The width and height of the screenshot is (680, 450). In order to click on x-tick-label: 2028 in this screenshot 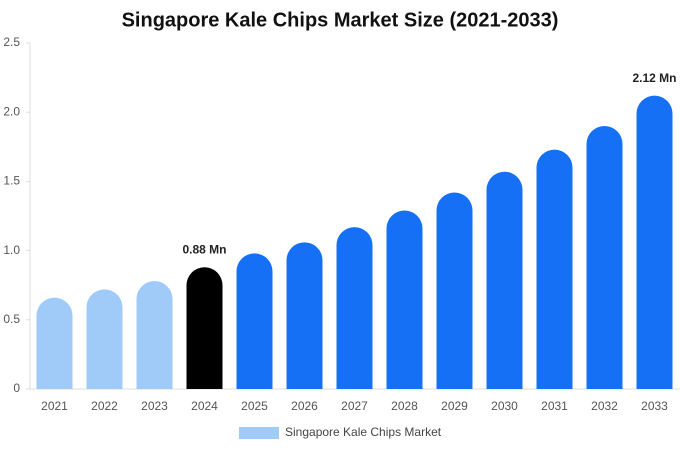, I will do `click(404, 406)`.